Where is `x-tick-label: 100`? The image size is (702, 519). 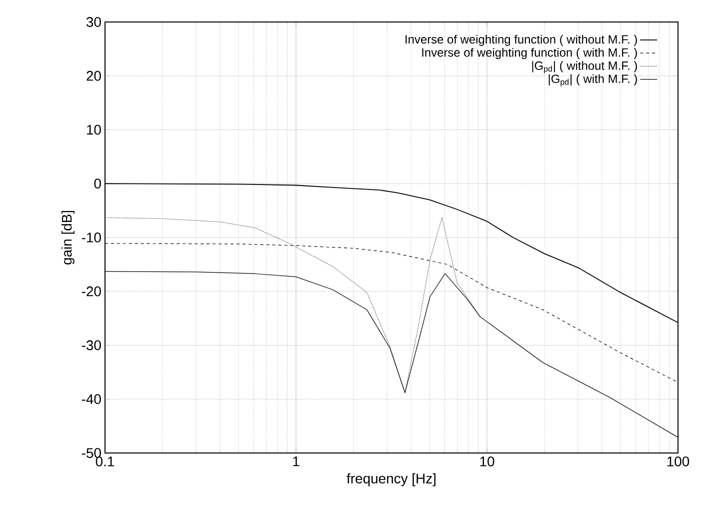 x-tick-label: 100 is located at coordinates (678, 461).